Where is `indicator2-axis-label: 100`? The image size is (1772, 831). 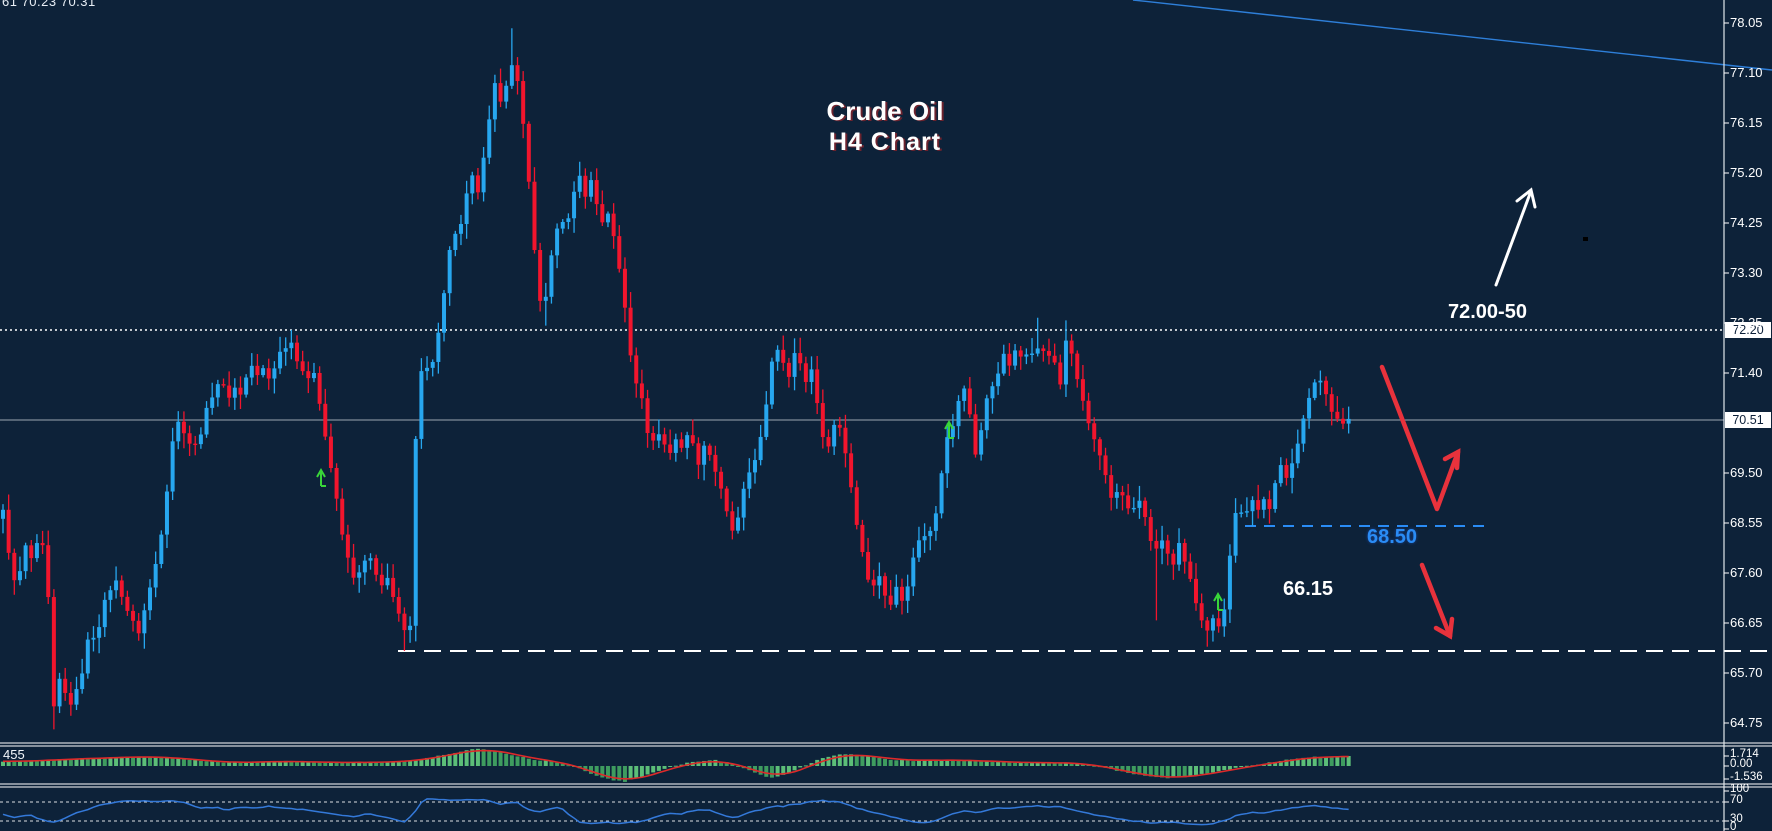
indicator2-axis-label: 100 is located at coordinates (1740, 789).